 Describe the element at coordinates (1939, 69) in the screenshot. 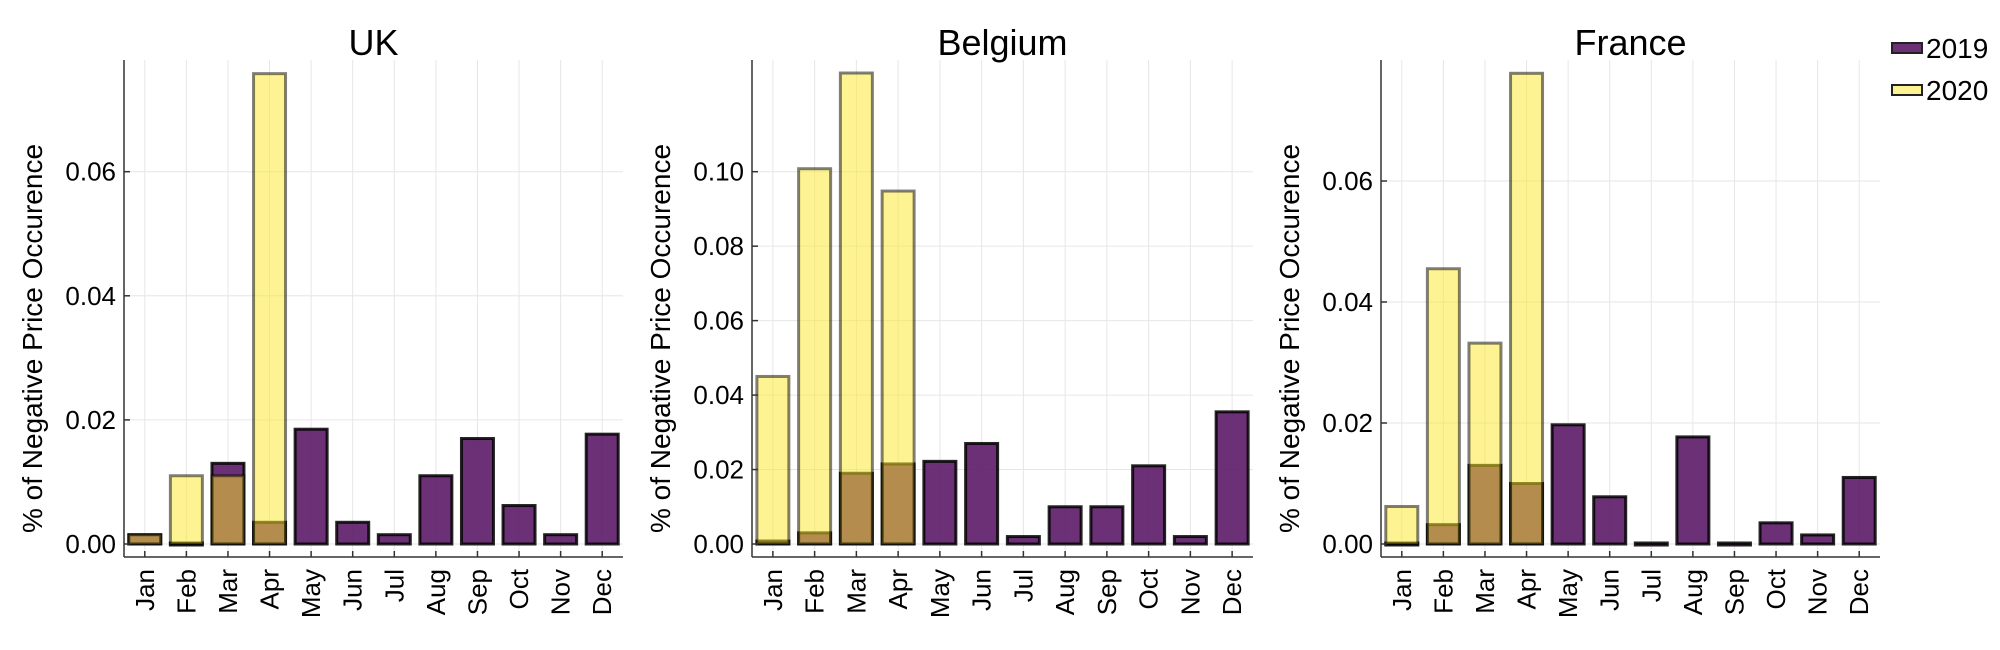

I see `legend: 2019 2020` at that location.